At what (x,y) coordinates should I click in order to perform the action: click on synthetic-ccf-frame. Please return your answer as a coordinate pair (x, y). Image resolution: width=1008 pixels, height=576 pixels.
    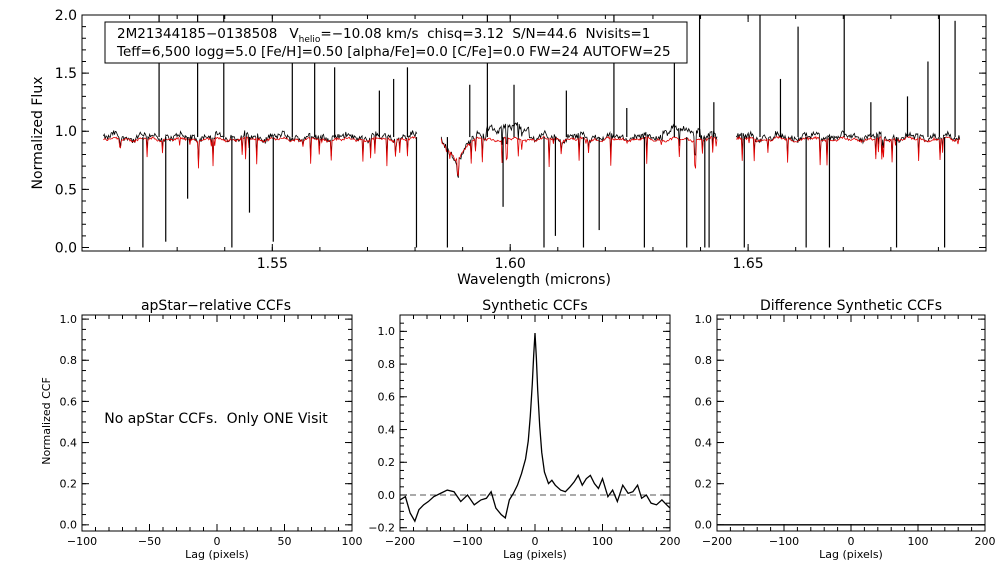
    Looking at the image, I should click on (535, 423).